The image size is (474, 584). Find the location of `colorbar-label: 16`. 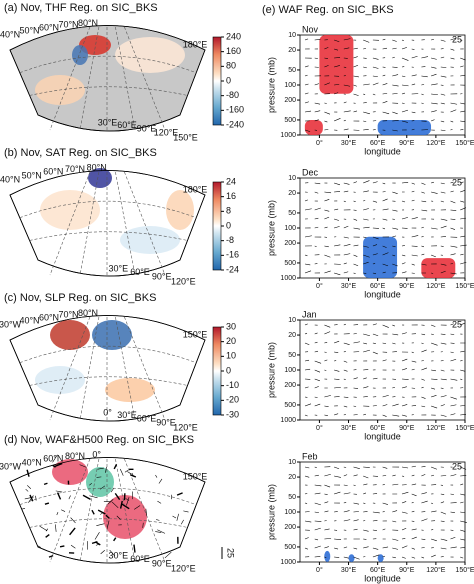

colorbar-label: 16 is located at coordinates (231, 196).